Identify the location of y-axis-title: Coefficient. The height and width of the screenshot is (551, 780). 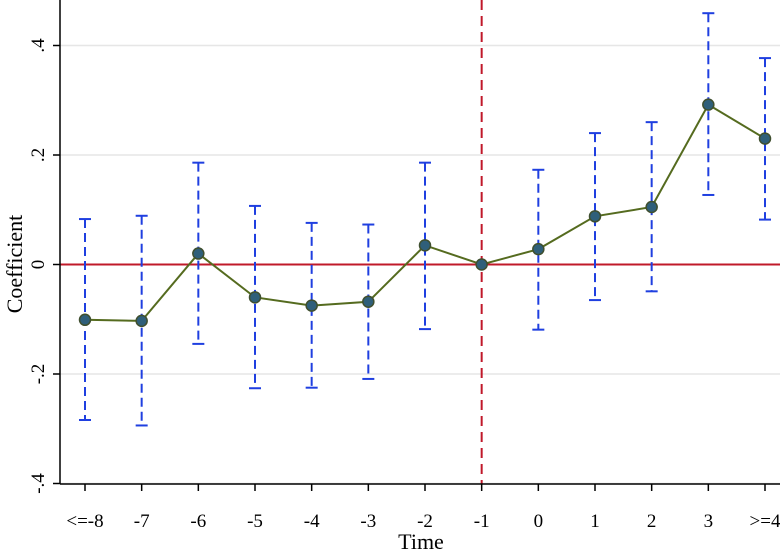
(14, 264).